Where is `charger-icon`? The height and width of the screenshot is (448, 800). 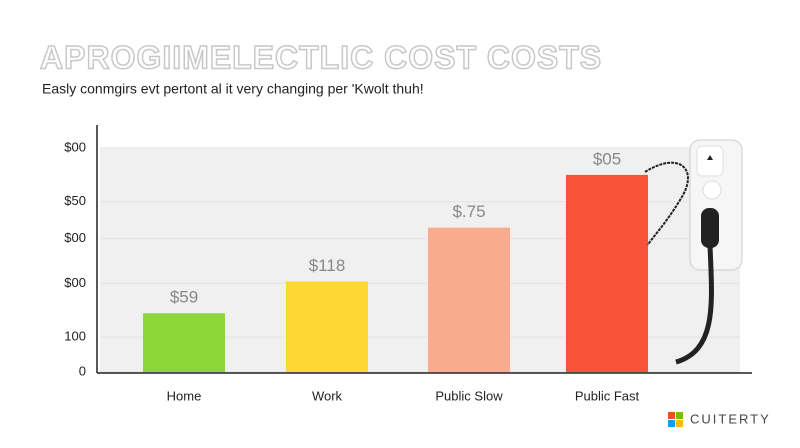 charger-icon is located at coordinates (693, 252).